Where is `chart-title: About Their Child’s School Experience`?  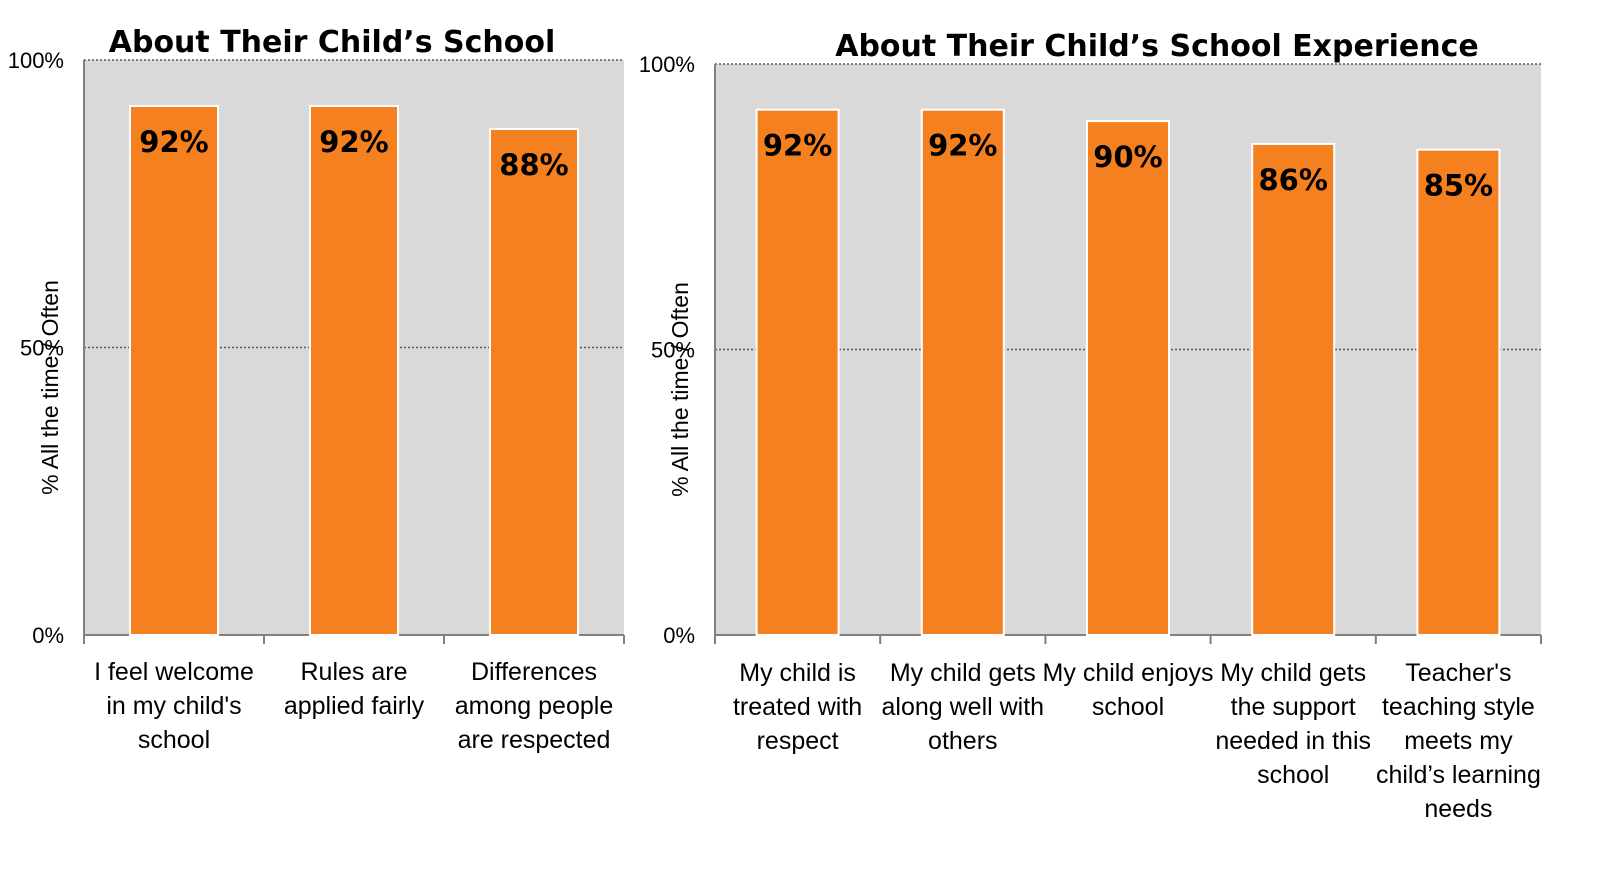
chart-title: About Their Child’s School Experience is located at coordinates (1157, 46).